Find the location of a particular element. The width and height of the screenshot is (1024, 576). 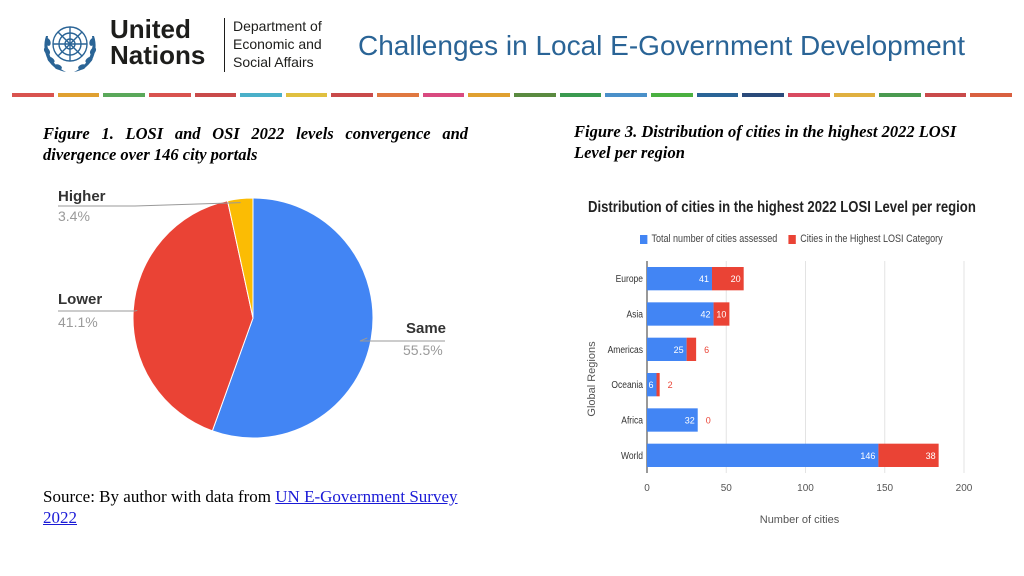

legend-label-total: Total number of cities assessed is located at coordinates (714, 239).